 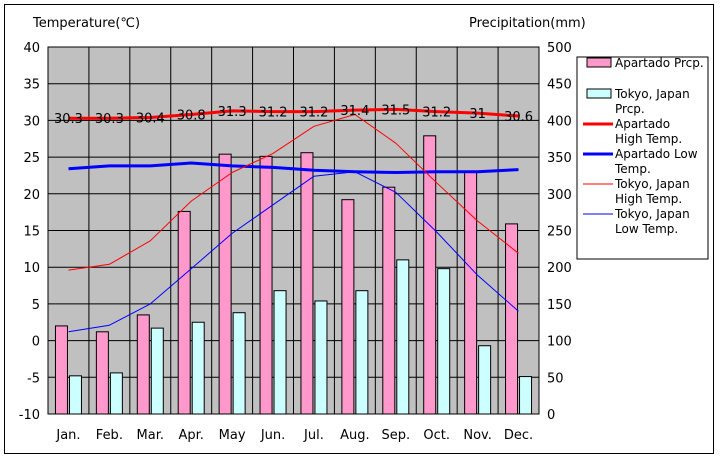 I want to click on left-tick-label: 0, so click(x=36, y=342).